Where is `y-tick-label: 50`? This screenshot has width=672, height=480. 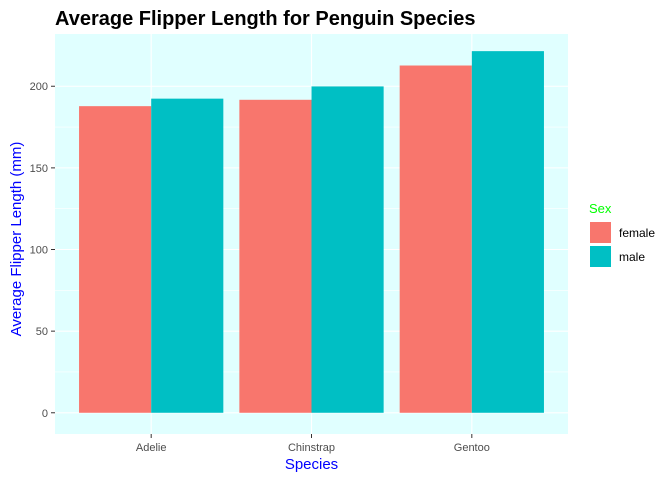
y-tick-label: 50 is located at coordinates (42, 332).